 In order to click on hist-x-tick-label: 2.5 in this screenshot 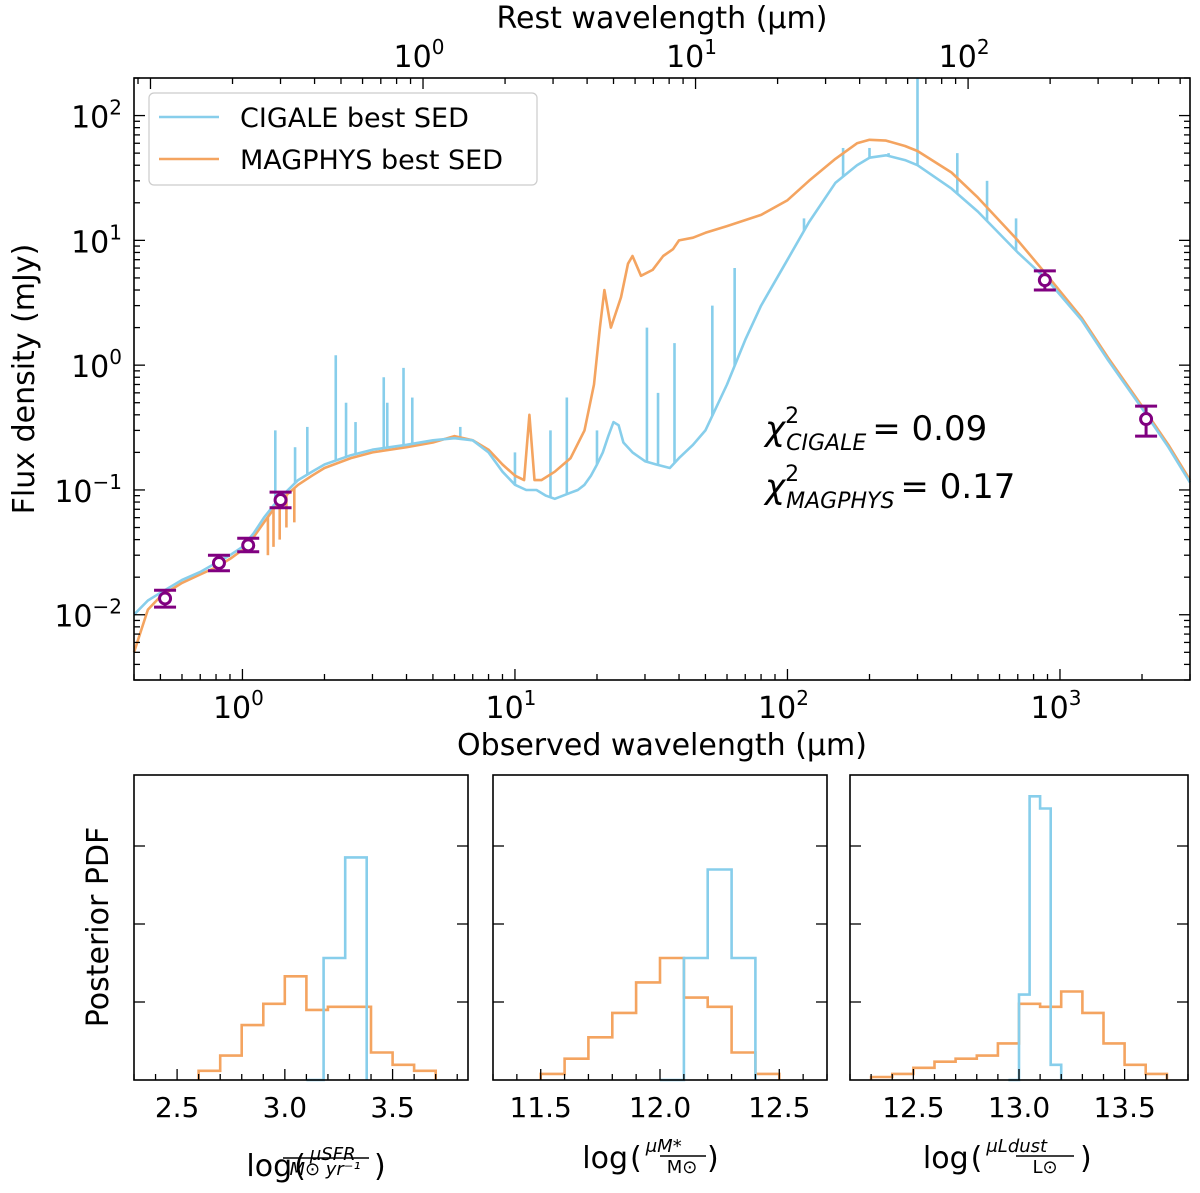, I will do `click(177, 1107)`.